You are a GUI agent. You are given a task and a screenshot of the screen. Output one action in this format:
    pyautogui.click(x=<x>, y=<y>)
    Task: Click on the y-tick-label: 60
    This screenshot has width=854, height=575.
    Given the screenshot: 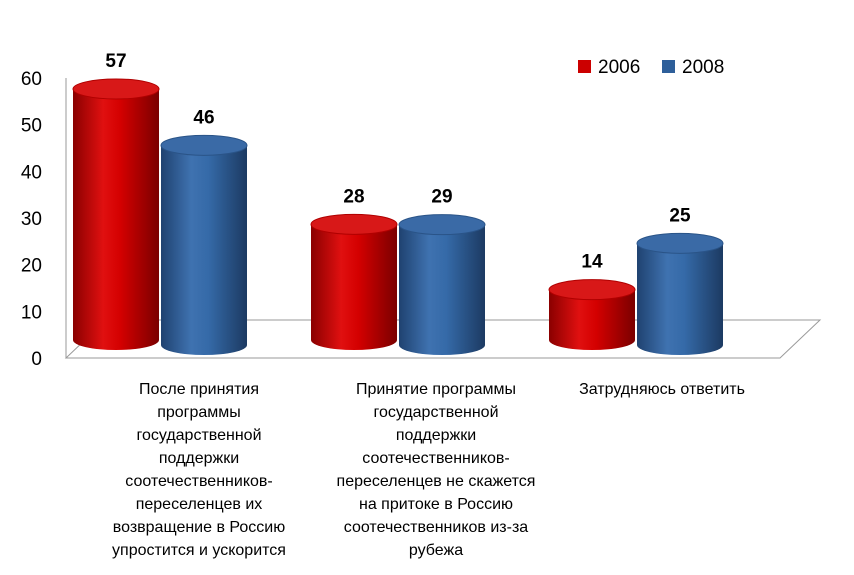 What is the action you would take?
    pyautogui.click(x=31, y=79)
    